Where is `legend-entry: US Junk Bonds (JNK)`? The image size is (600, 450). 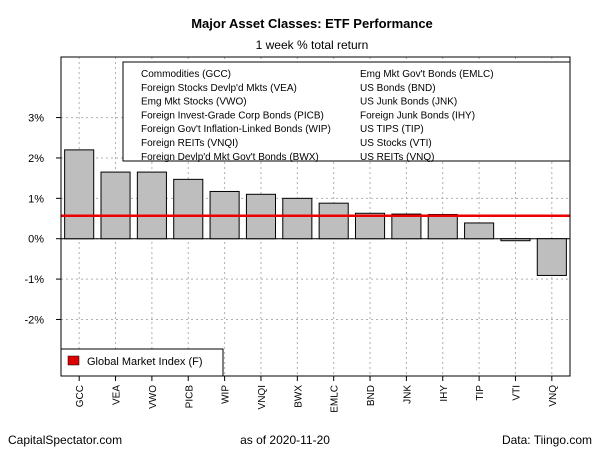
legend-entry: US Junk Bonds (JNK) is located at coordinates (408, 102).